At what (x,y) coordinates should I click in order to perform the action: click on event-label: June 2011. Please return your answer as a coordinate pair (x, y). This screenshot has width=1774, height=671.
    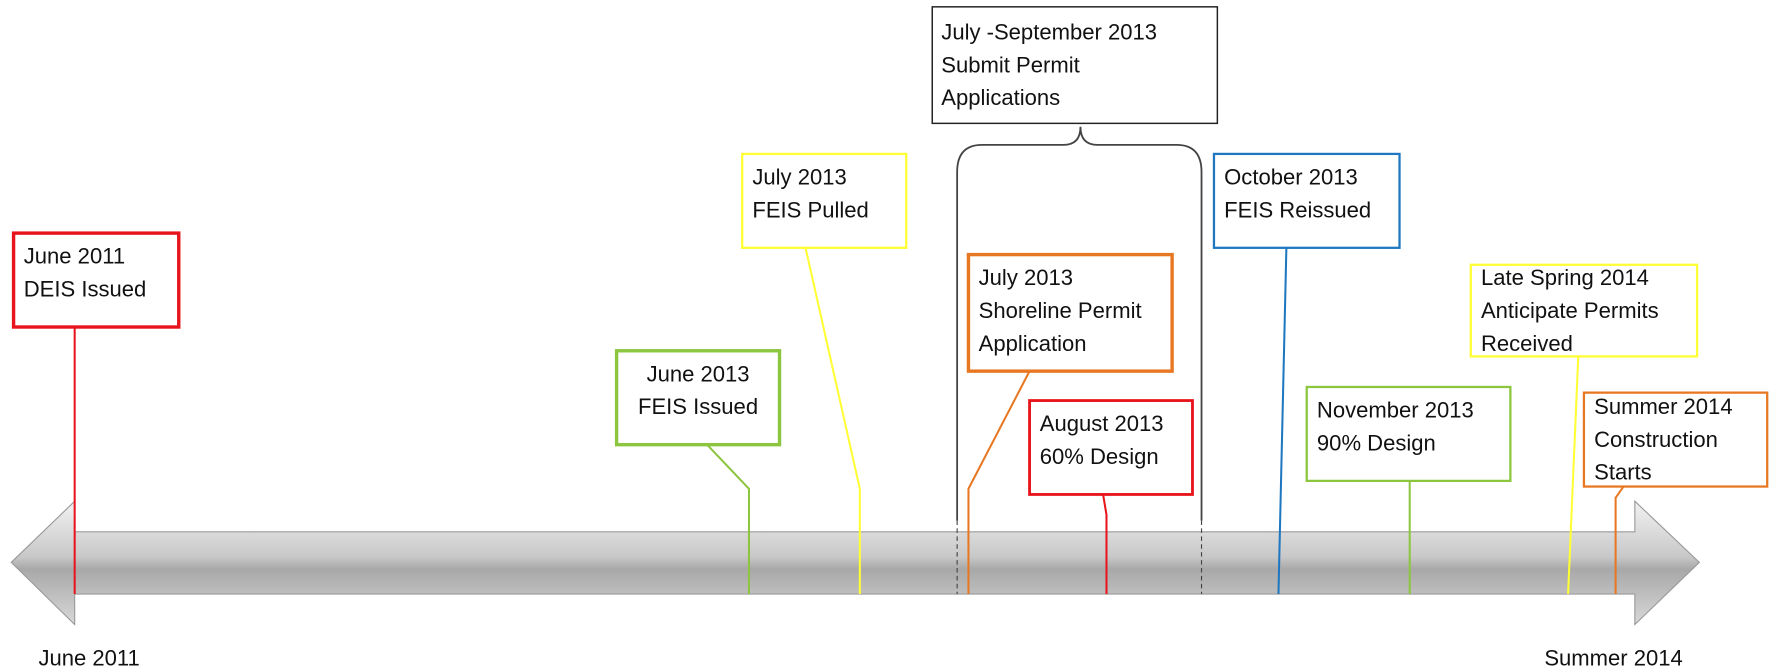
    Looking at the image, I should click on (74, 256).